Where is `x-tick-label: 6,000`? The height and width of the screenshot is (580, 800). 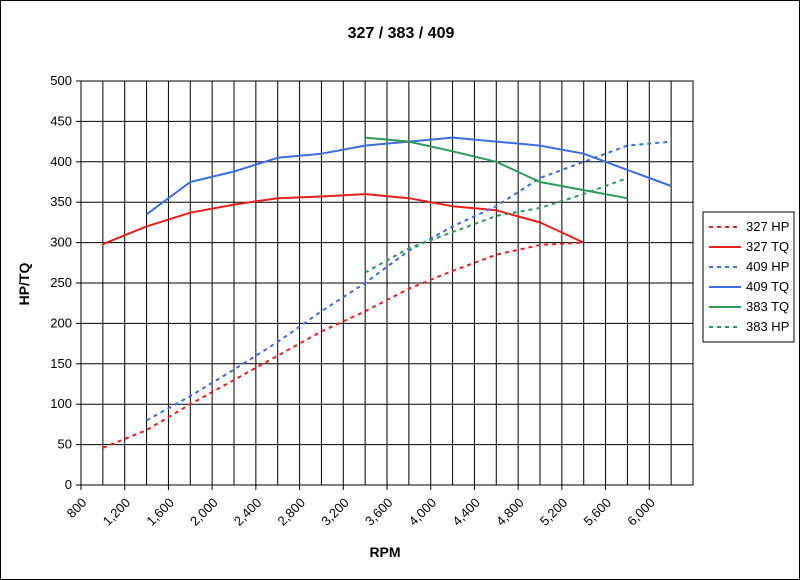
x-tick-label: 6,000 is located at coordinates (641, 512).